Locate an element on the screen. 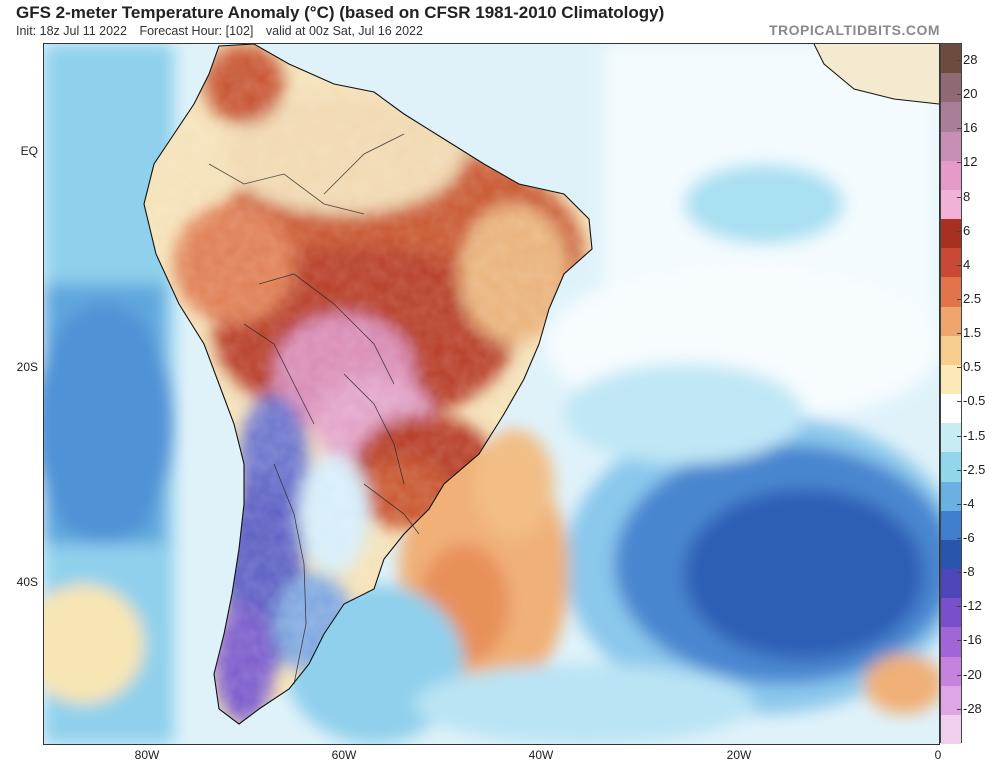 This screenshot has width=1000, height=765. colorbar-tick-label: -1.5 is located at coordinates (974, 435).